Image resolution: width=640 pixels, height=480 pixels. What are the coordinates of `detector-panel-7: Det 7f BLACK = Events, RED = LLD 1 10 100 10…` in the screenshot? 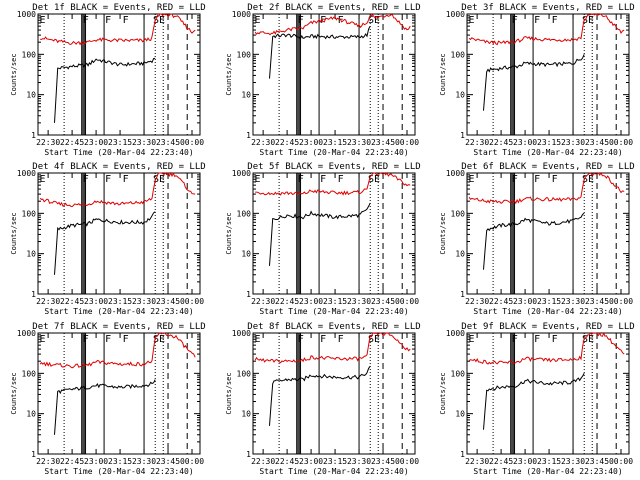 It's located at (108, 399).